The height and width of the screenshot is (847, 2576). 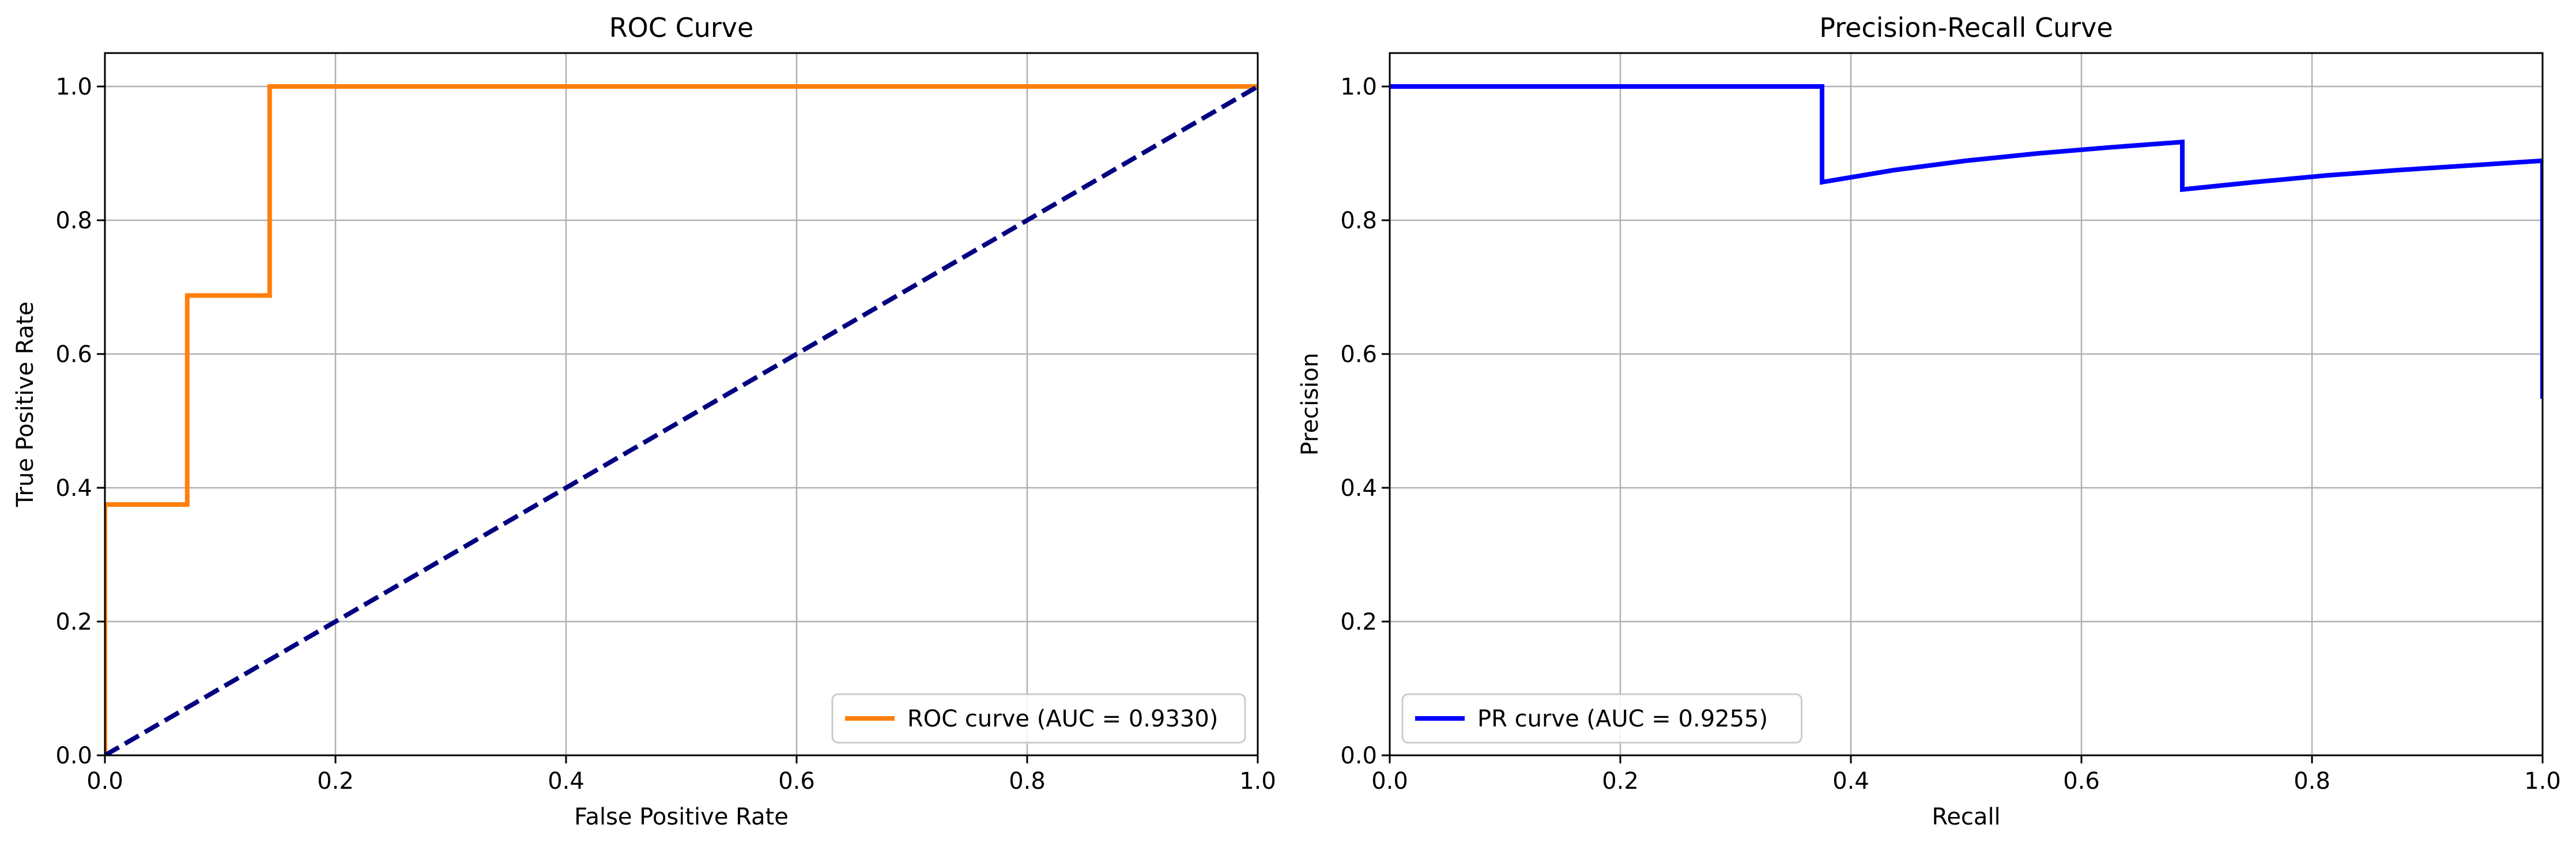 What do you see at coordinates (1966, 817) in the screenshot?
I see `x-axis-label: Recall` at bounding box center [1966, 817].